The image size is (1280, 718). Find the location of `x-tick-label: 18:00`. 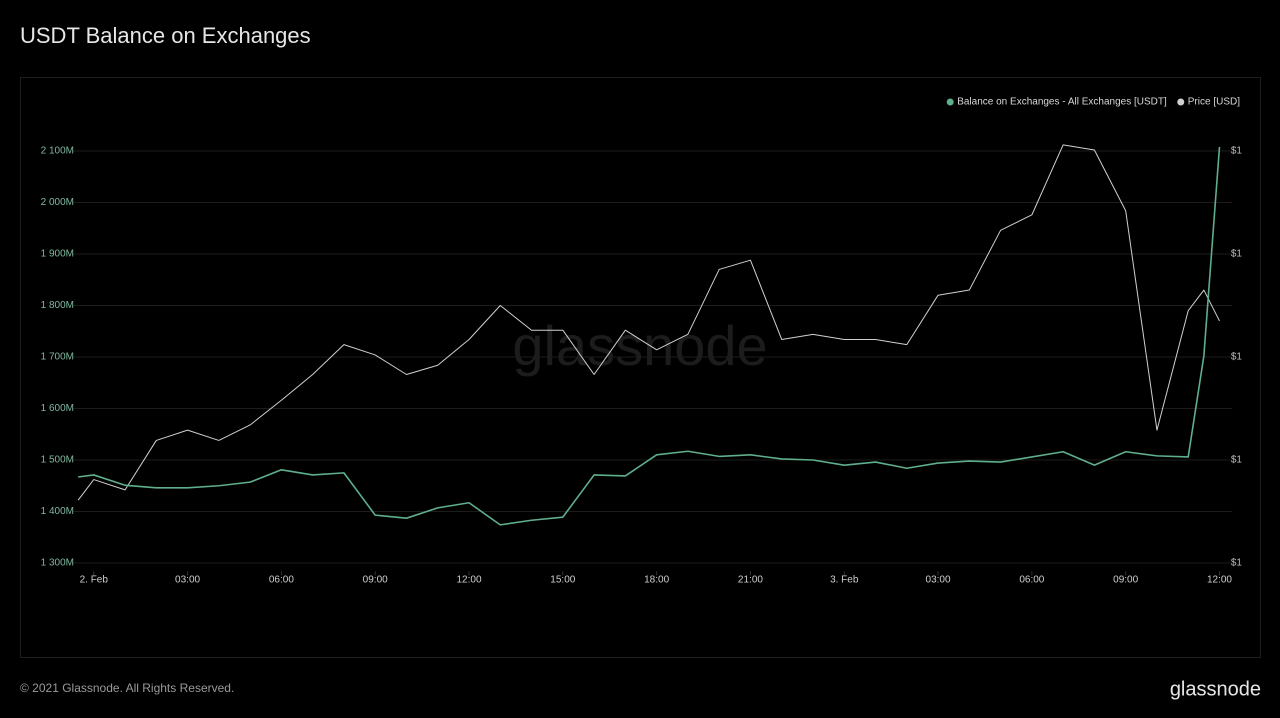

x-tick-label: 18:00 is located at coordinates (656, 580).